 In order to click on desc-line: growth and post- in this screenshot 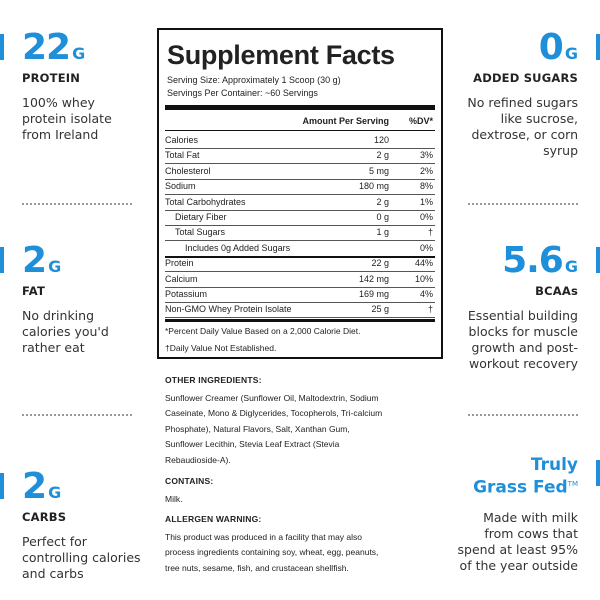, I will do `click(524, 347)`.